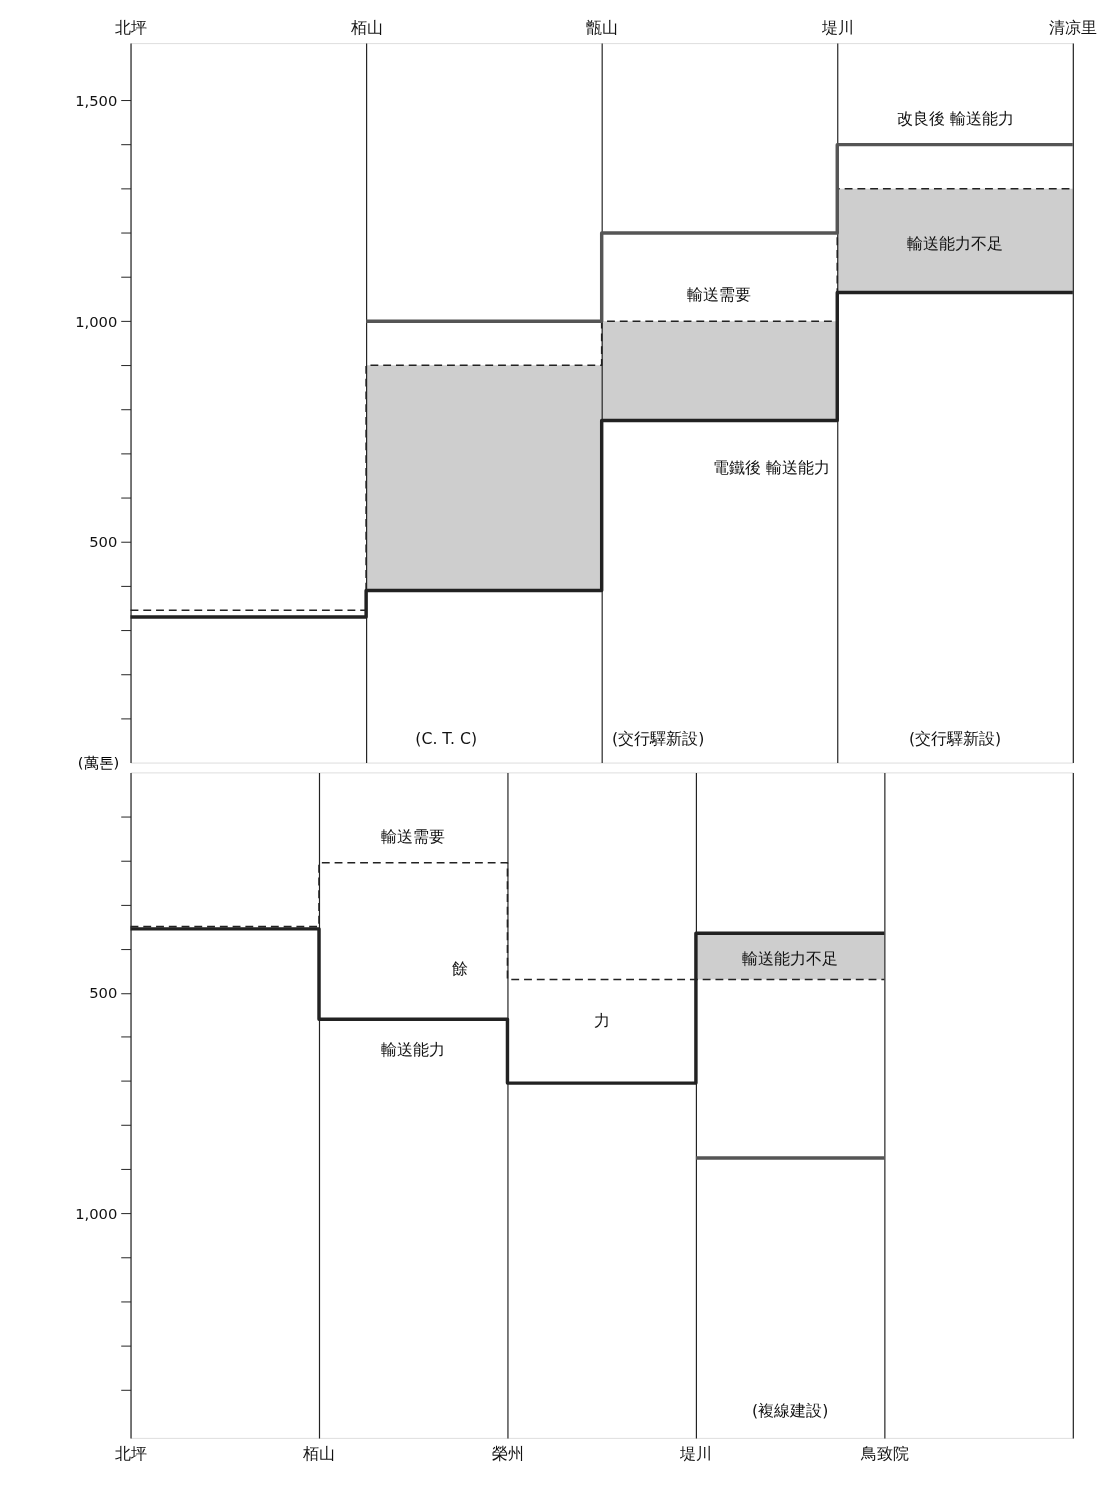 Image resolution: width=1117 pixels, height=1493 pixels. I want to click on y-axis-title: (萬톤), so click(98, 762).